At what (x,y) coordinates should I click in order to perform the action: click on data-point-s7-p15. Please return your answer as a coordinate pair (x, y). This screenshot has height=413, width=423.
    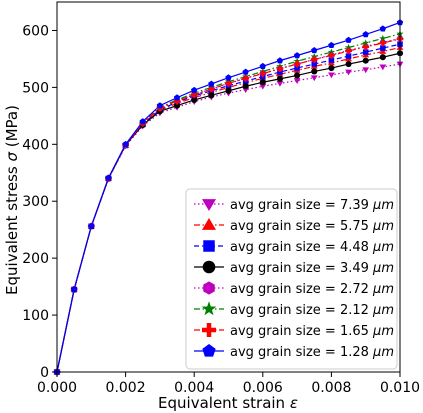
    Looking at the image, I should click on (314, 50).